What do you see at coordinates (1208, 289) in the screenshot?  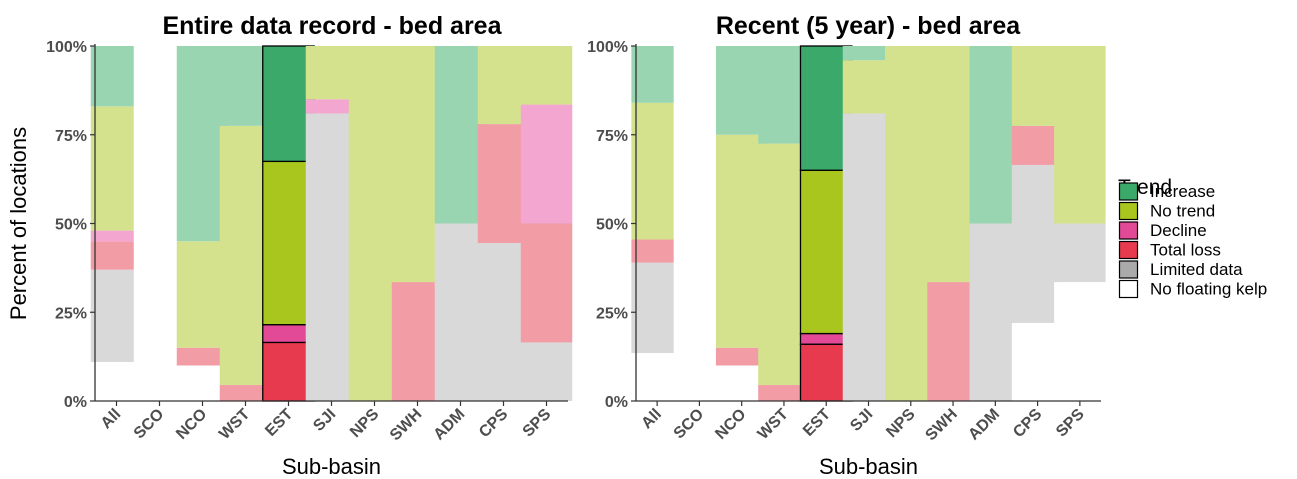 I see `legend-label-no-floating-kelp: No floating kelp` at bounding box center [1208, 289].